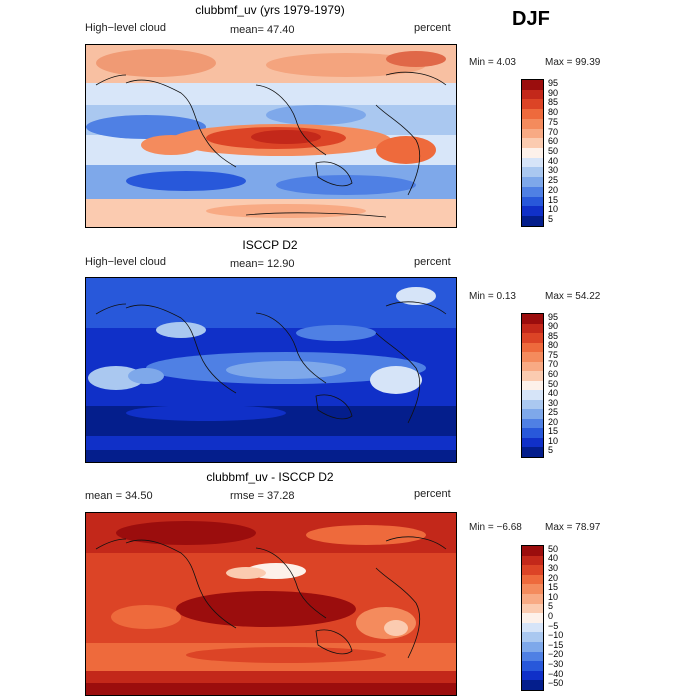  I want to click on panel-2-colorbar, so click(532, 385).